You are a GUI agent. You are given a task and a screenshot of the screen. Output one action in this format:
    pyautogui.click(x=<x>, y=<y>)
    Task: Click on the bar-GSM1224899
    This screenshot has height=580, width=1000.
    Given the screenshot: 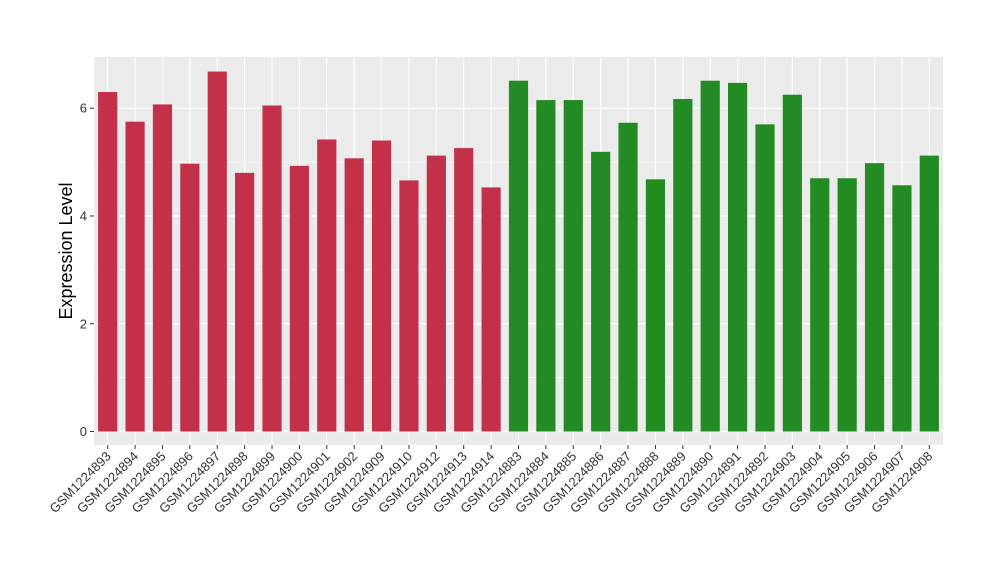 What is the action you would take?
    pyautogui.click(x=272, y=268)
    